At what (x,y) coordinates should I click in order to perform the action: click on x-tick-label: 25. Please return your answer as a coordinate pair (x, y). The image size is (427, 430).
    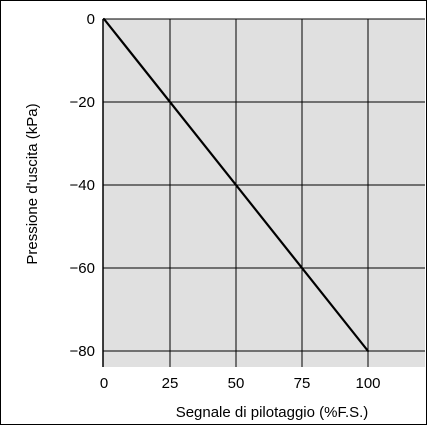
    Looking at the image, I should click on (170, 383).